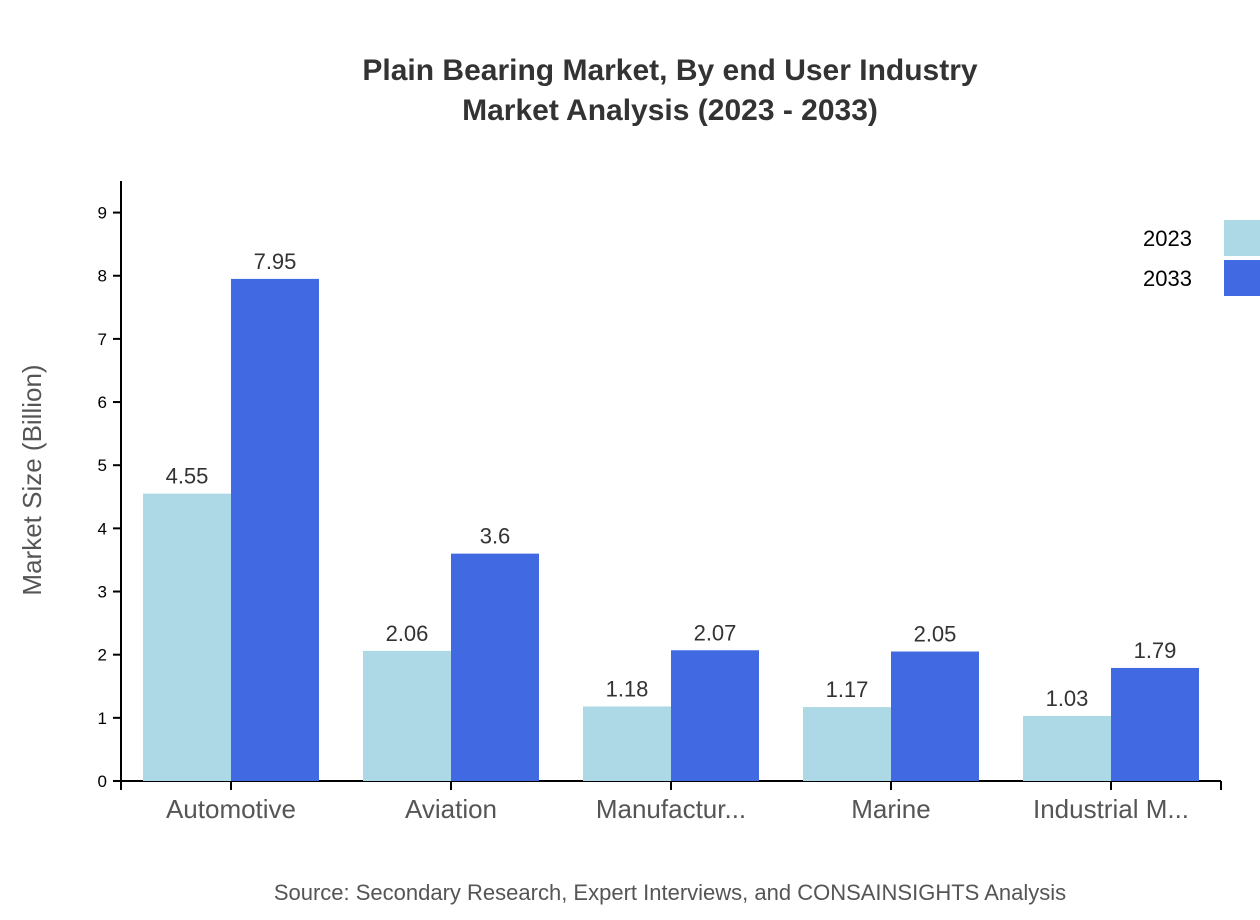  Describe the element at coordinates (935, 634) in the screenshot. I see `data-label: 2.05` at that location.